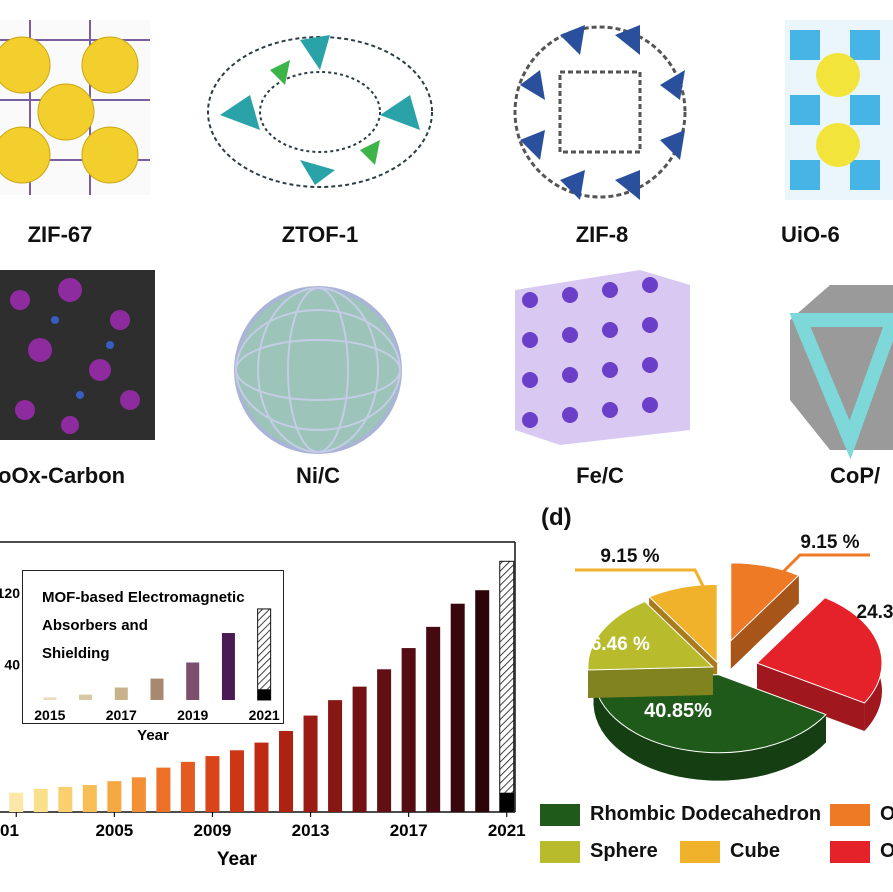 Image resolution: width=893 pixels, height=892 pixels. Describe the element at coordinates (121, 715) in the screenshot. I see `inset-x-tick-label: 2017` at that location.